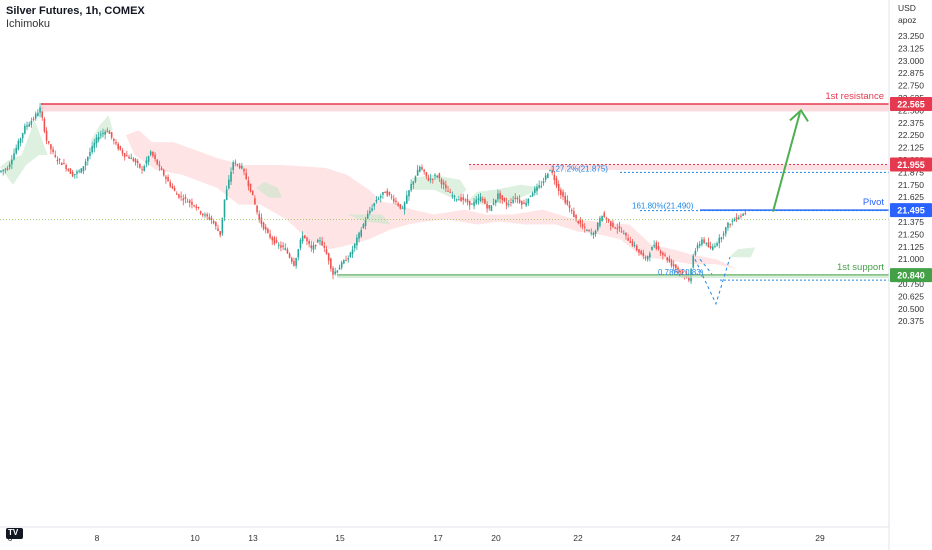 This screenshot has width=932, height=550. What do you see at coordinates (438, 538) in the screenshot?
I see `x-tick-label: 17` at bounding box center [438, 538].